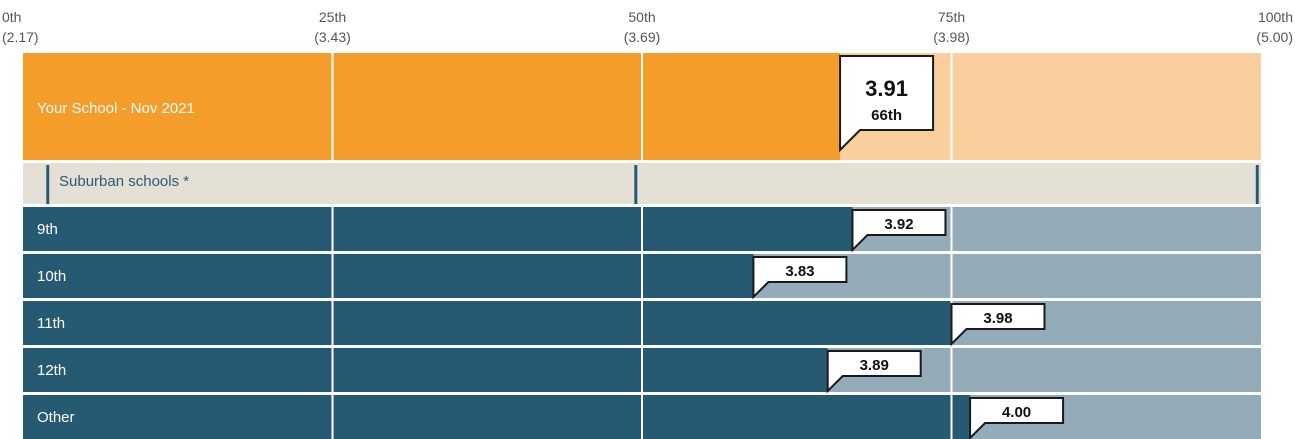  I want to click on row-value-label: 3.98, so click(997, 318).